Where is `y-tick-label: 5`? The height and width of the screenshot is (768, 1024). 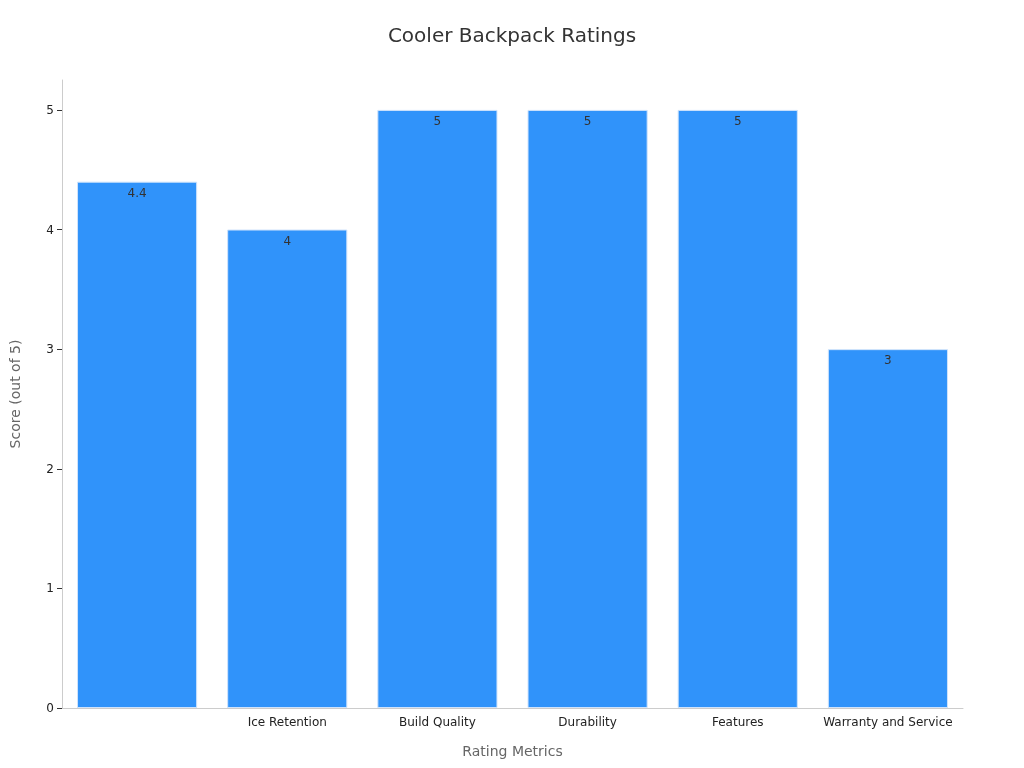 y-tick-label: 5 is located at coordinates (50, 109).